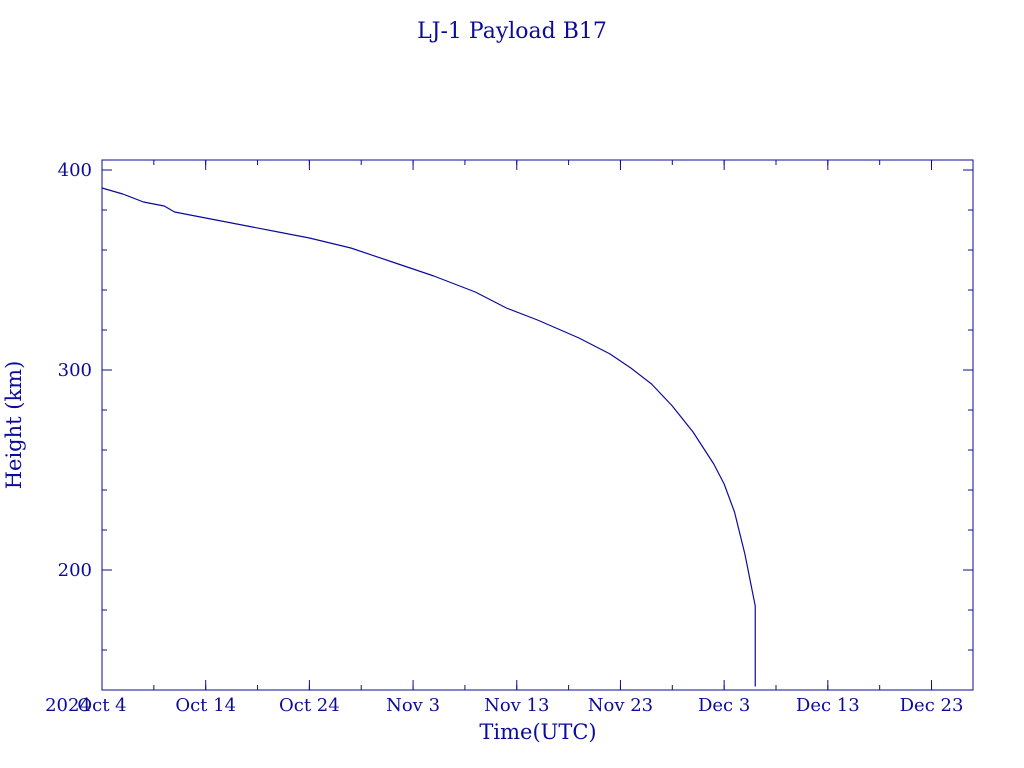  I want to click on y-axis-label: Height (km), so click(14, 425).